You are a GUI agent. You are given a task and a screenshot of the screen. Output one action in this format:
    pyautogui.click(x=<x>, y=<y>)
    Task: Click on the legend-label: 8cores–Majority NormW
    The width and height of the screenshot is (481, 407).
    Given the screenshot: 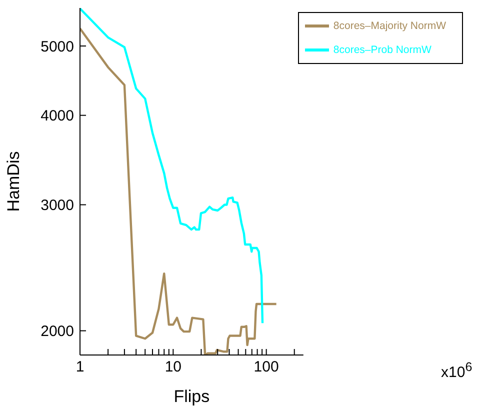 What is the action you would take?
    pyautogui.click(x=389, y=26)
    